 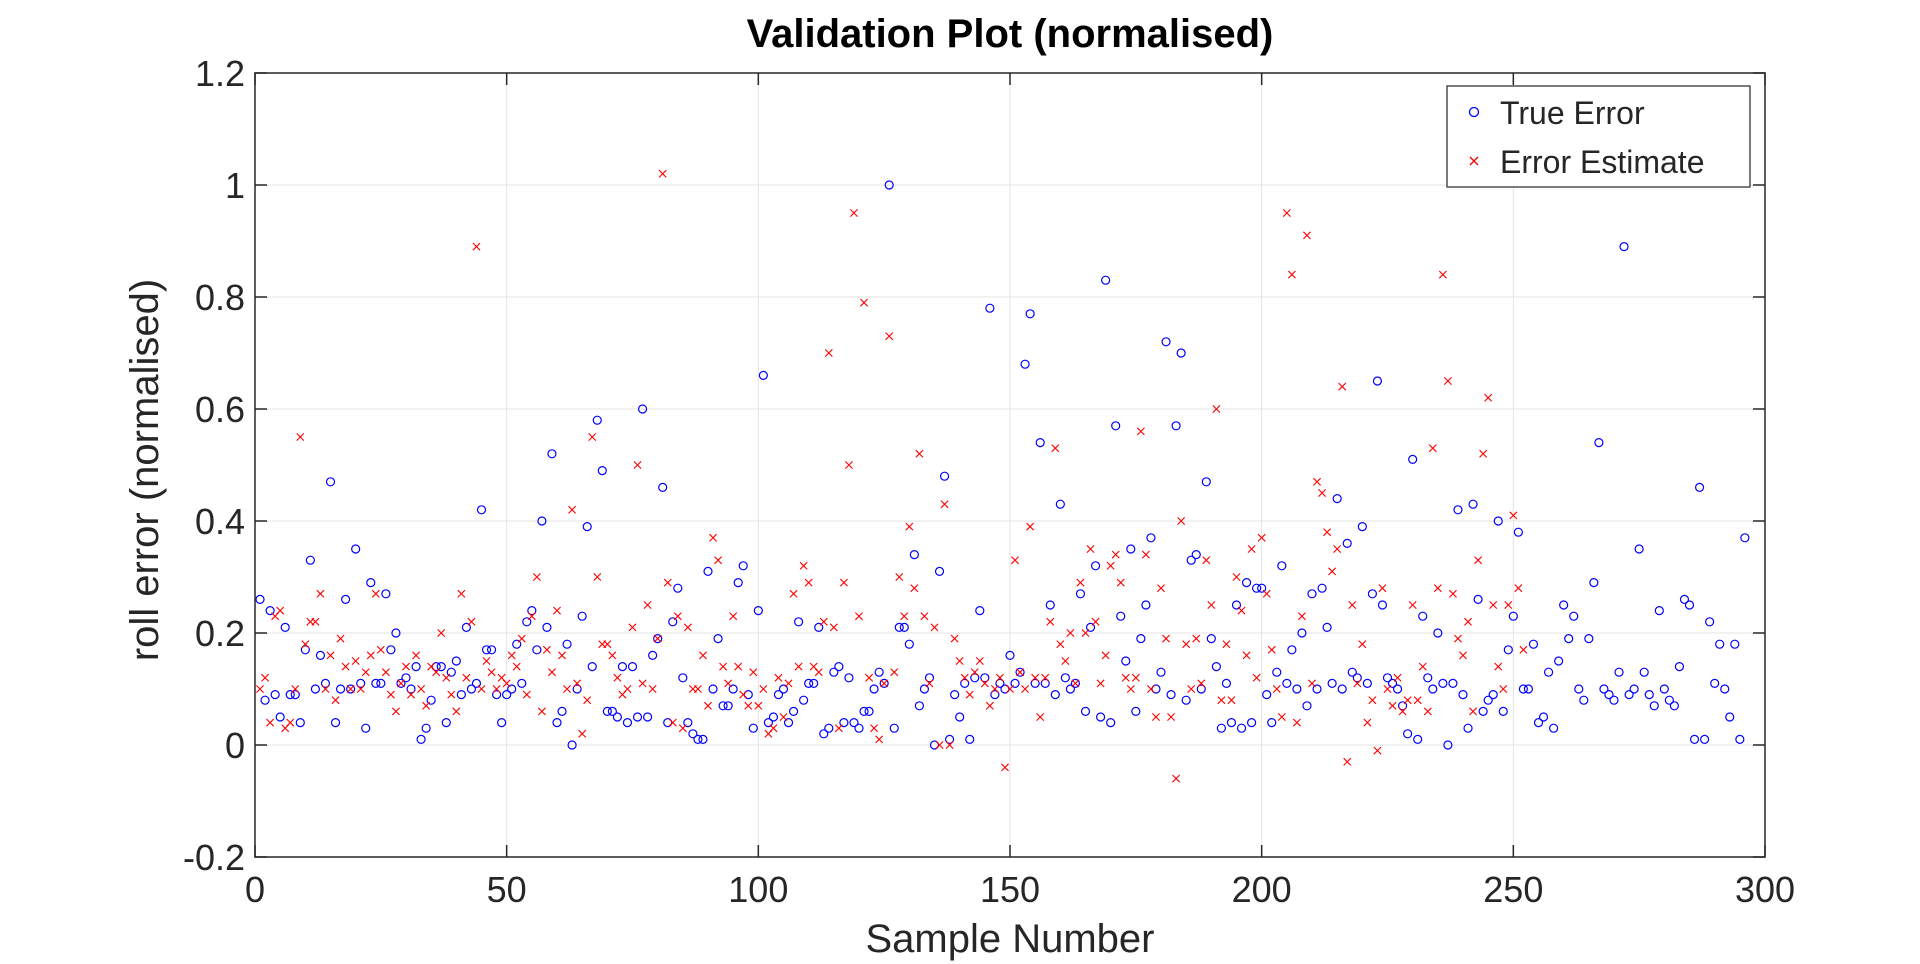 I want to click on x-tick-label: 0, so click(x=255, y=889).